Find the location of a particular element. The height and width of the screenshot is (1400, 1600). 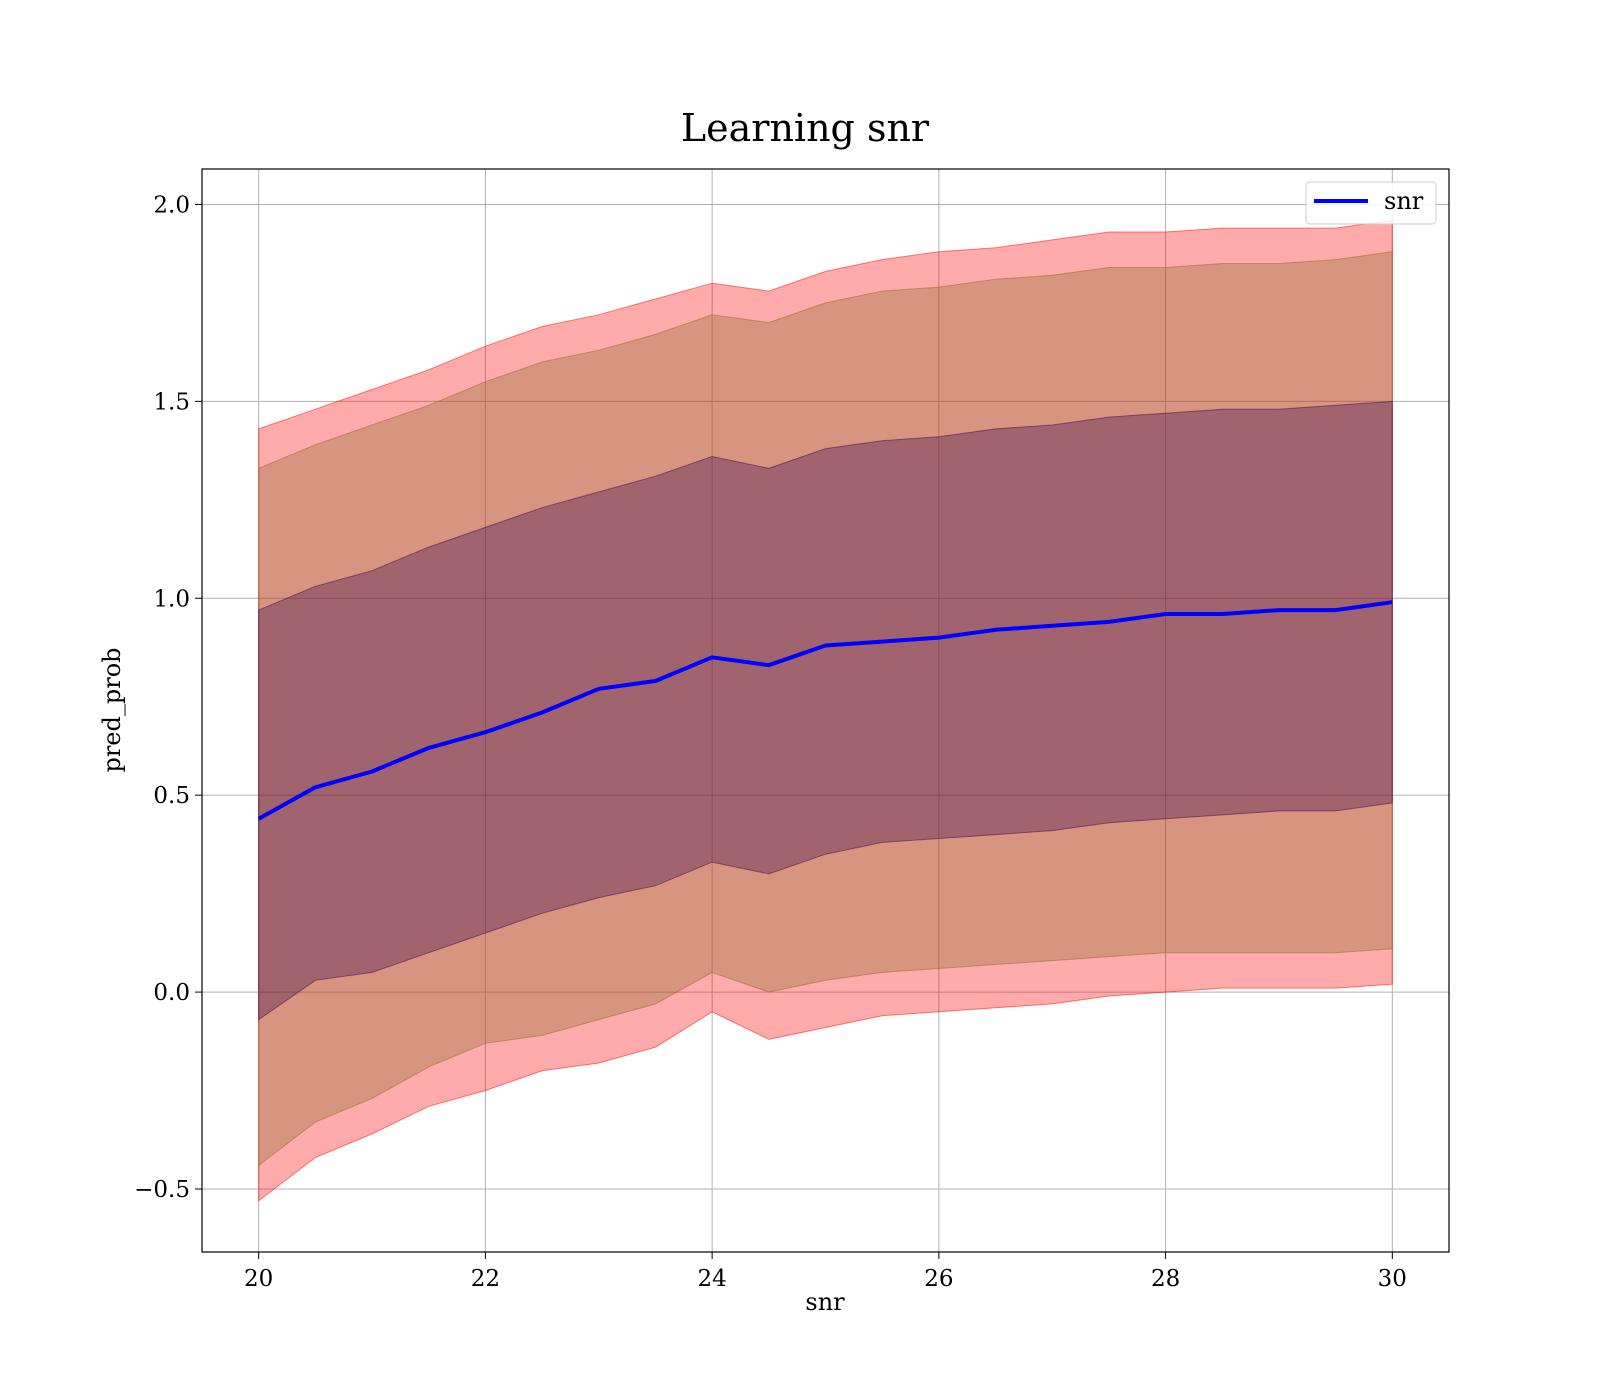

x-tick-label: 28 is located at coordinates (1165, 1279).